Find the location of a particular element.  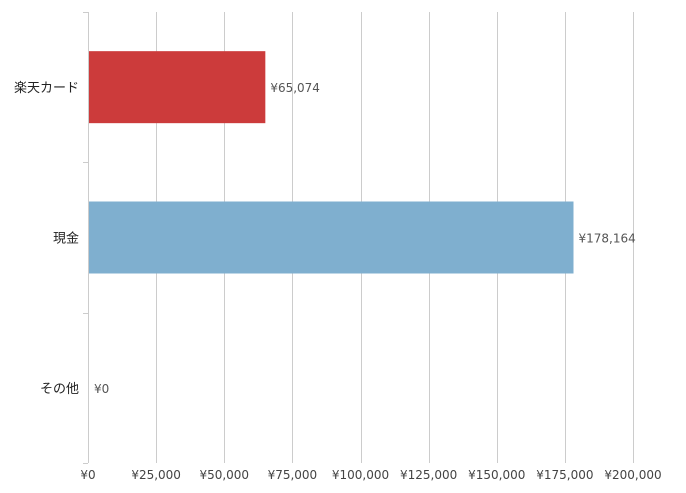

x-tick-label: ¥0 is located at coordinates (87, 475).